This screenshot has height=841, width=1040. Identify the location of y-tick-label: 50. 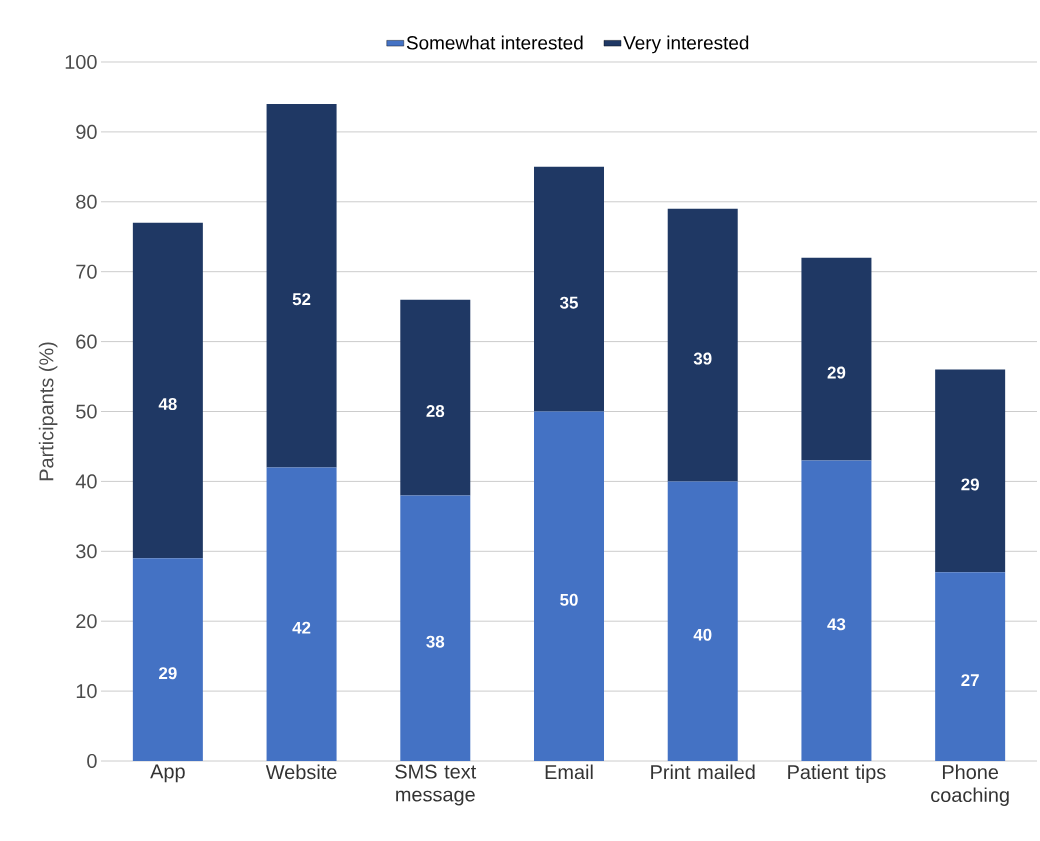
(86, 411).